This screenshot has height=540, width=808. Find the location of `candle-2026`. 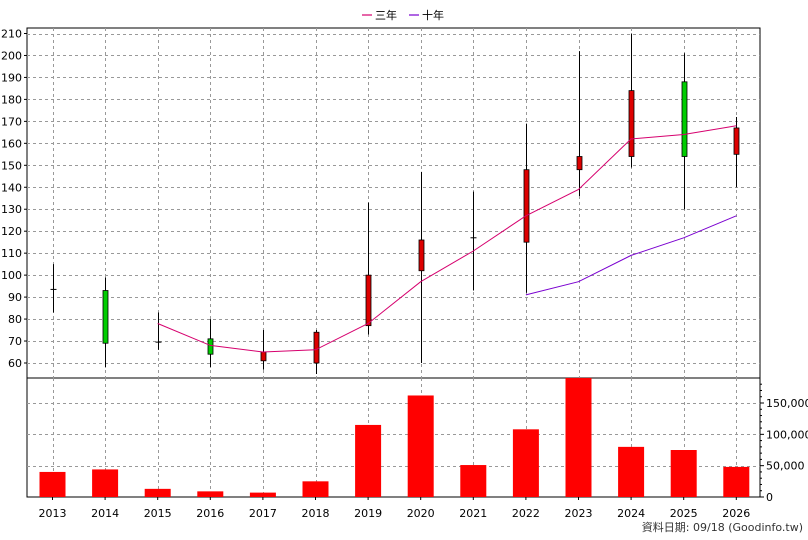

candle-2026 is located at coordinates (736, 152).